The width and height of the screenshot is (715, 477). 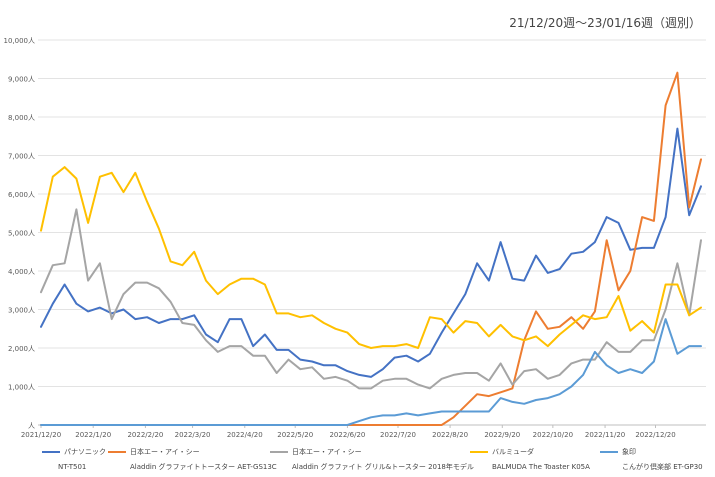 I want to click on x-tick-label: 2021/12/20, so click(x=41, y=435).